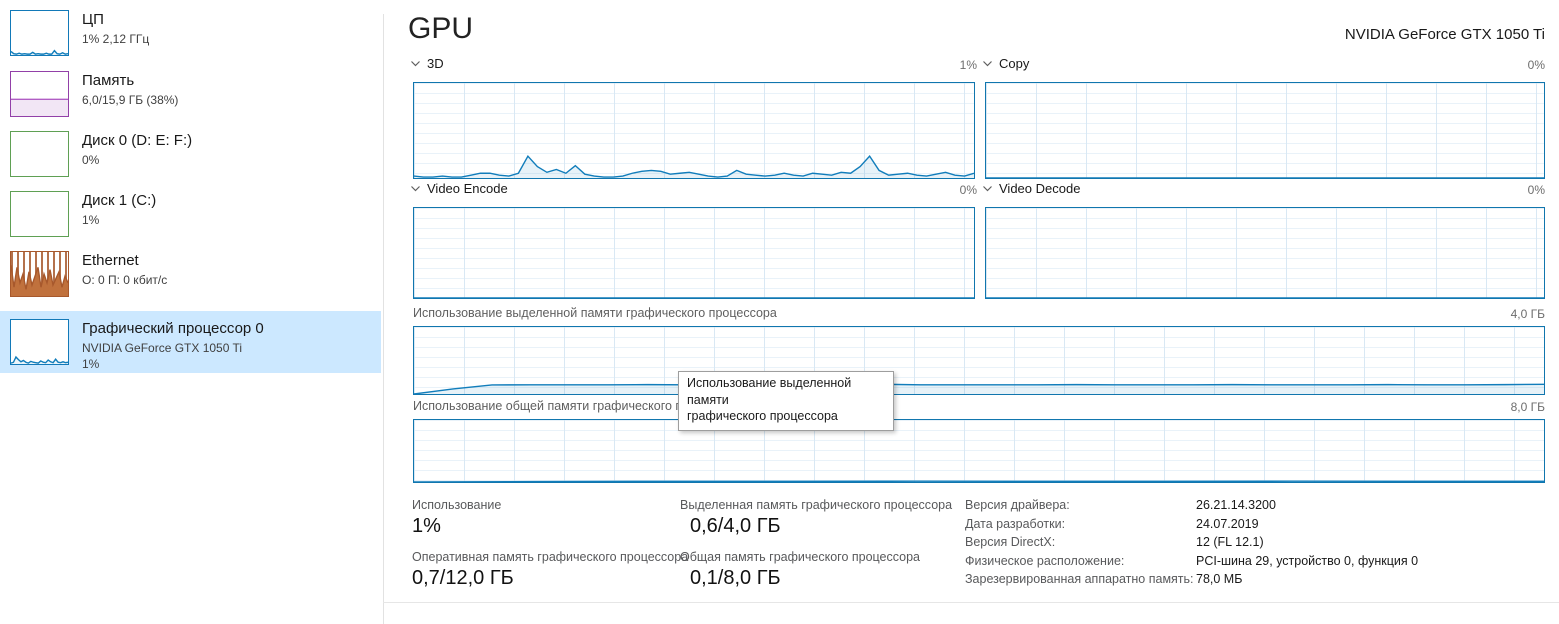 The height and width of the screenshot is (624, 1559). I want to click on tooltip-line2: графического процессора, so click(762, 416).